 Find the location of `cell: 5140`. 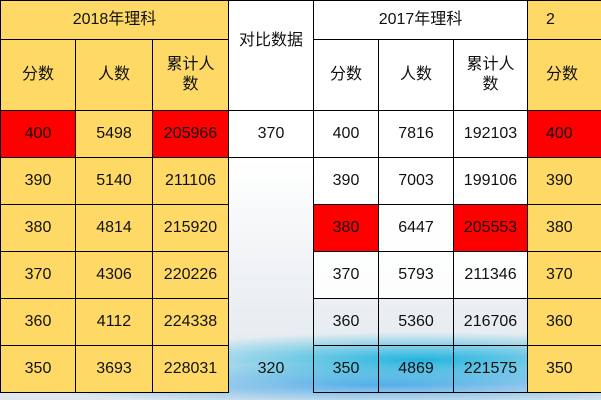

cell: 5140 is located at coordinates (114, 181).